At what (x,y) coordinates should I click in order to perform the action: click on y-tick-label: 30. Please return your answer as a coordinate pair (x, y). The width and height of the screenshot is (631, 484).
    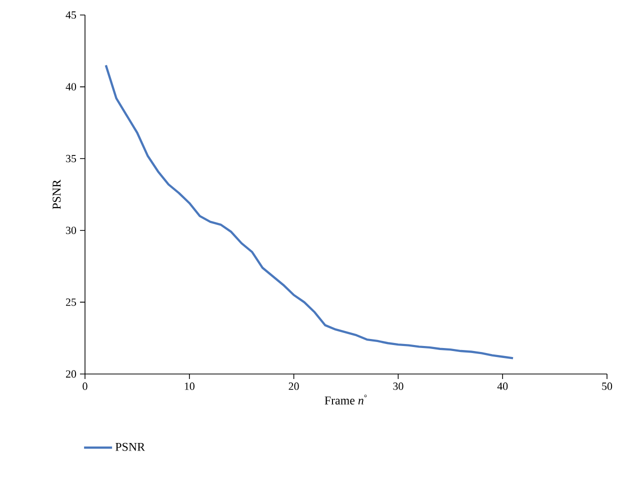
    Looking at the image, I should click on (71, 230).